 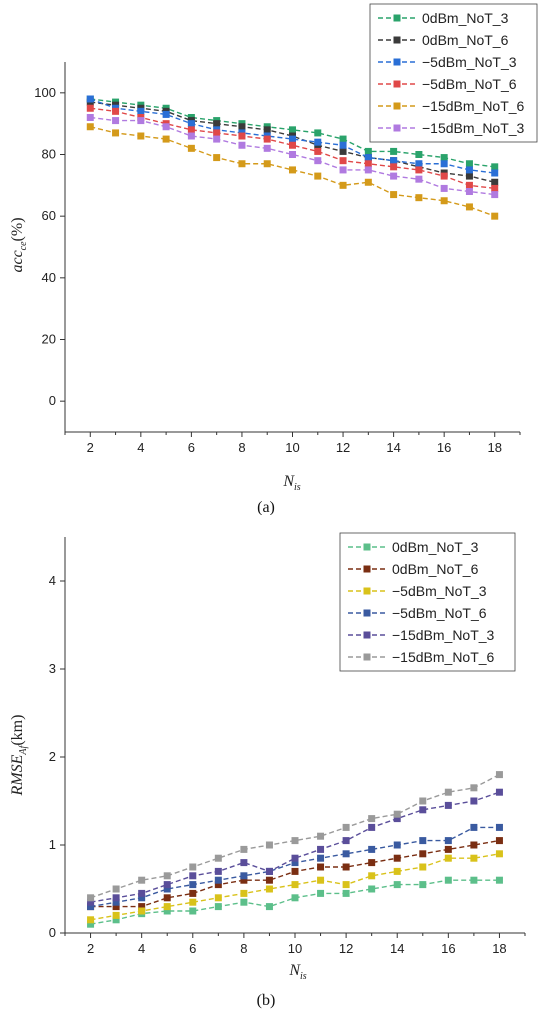 I want to click on x-tick-label: 16, so click(x=448, y=948).